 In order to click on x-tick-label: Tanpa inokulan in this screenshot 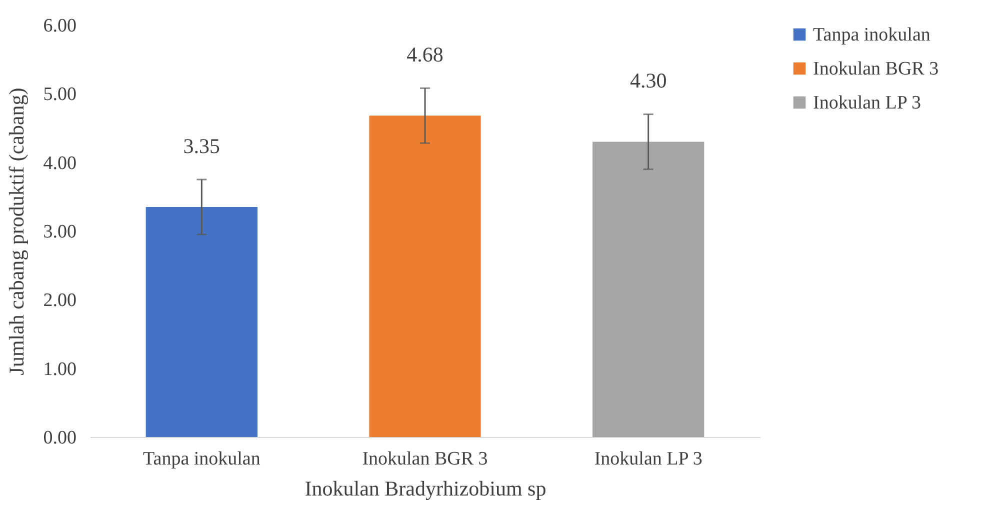, I will do `click(201, 459)`.